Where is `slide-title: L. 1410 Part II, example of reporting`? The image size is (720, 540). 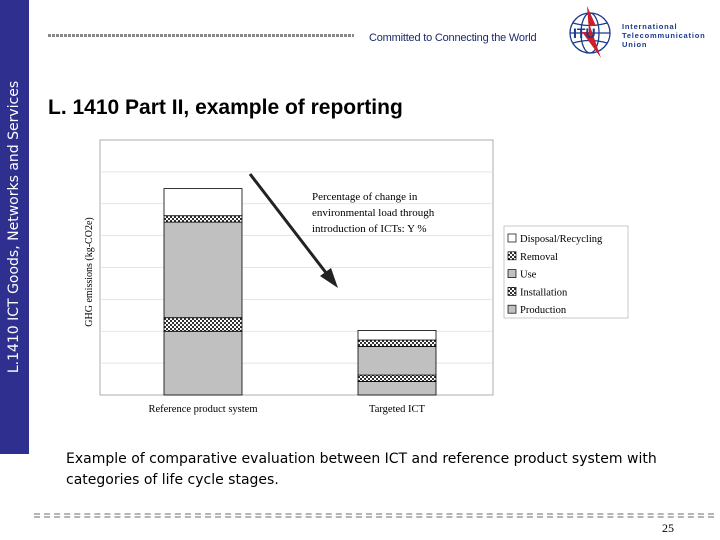
slide-title: L. 1410 Part II, example of reporting is located at coordinates (225, 107).